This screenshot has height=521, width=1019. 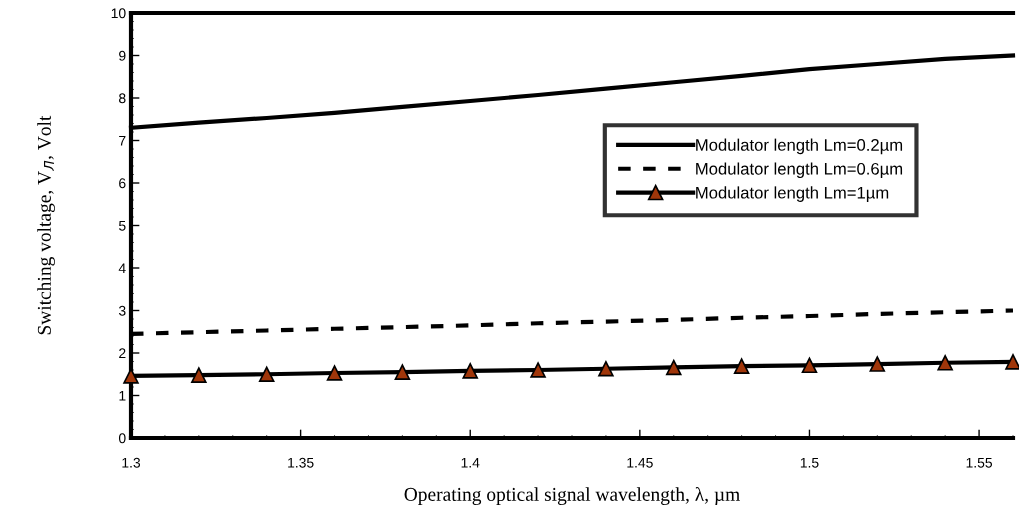 What do you see at coordinates (122, 353) in the screenshot?
I see `y-tick-label: 2` at bounding box center [122, 353].